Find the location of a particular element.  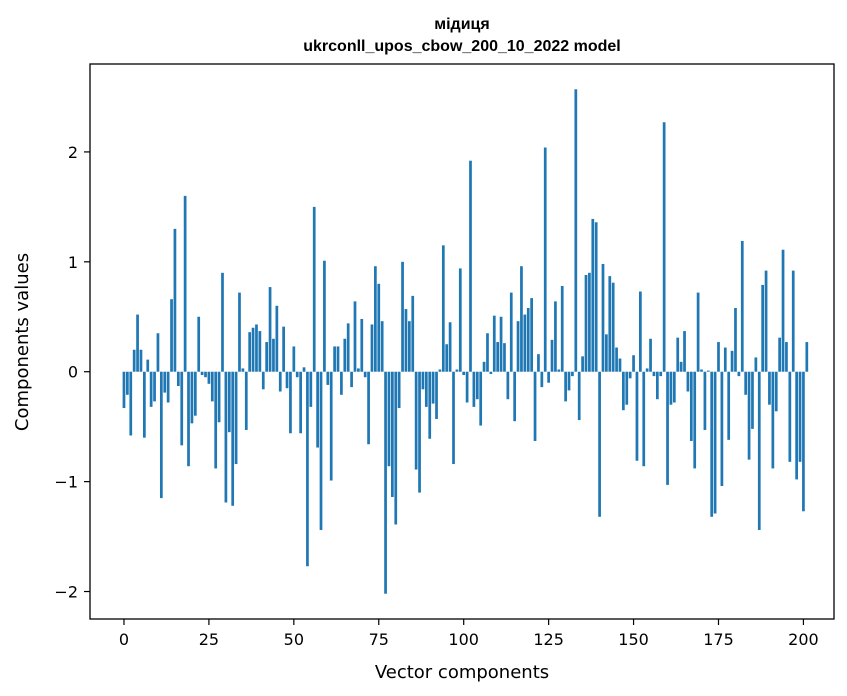

x-tick-label-75: 75 is located at coordinates (379, 639).